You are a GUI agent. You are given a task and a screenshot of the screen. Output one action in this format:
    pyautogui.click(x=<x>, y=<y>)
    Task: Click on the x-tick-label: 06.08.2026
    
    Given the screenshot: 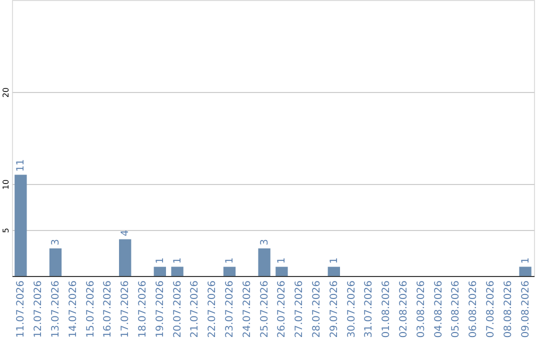 What is the action you would take?
    pyautogui.click(x=474, y=309)
    